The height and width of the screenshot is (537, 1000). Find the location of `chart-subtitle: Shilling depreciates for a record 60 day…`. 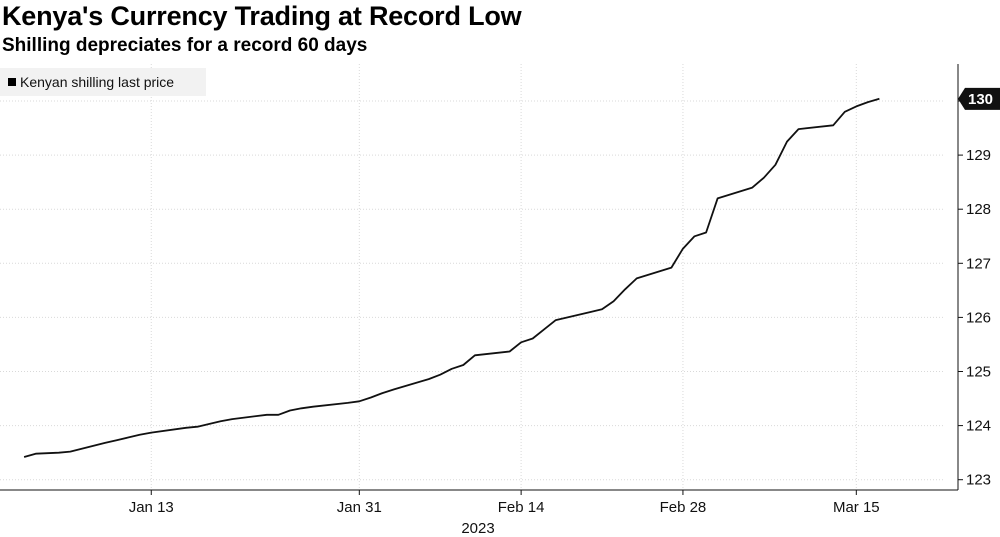

chart-subtitle: Shilling depreciates for a record 60 day… is located at coordinates (185, 45).